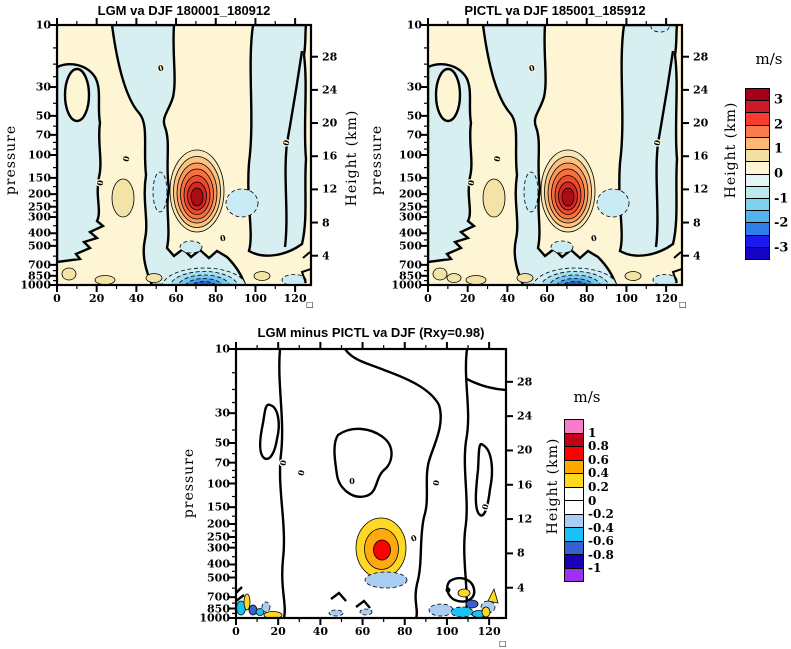  Describe the element at coordinates (779, 149) in the screenshot. I see `colorbar-tick-label: 1` at that location.